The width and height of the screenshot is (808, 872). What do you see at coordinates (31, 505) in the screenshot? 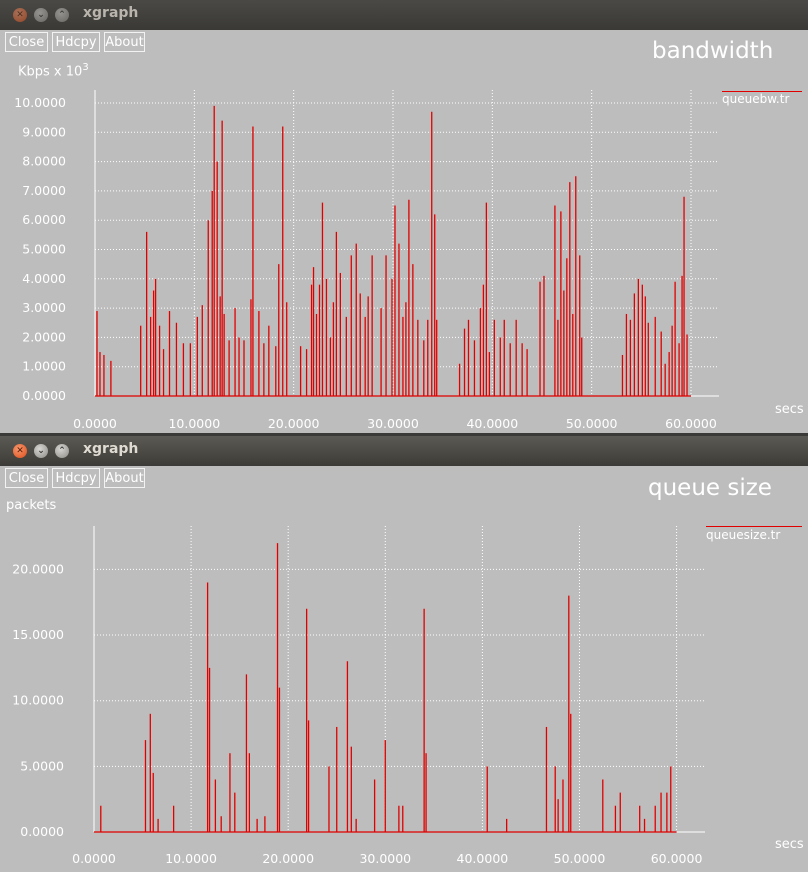
I see `y-axis-unit-label: packets` at bounding box center [31, 505].